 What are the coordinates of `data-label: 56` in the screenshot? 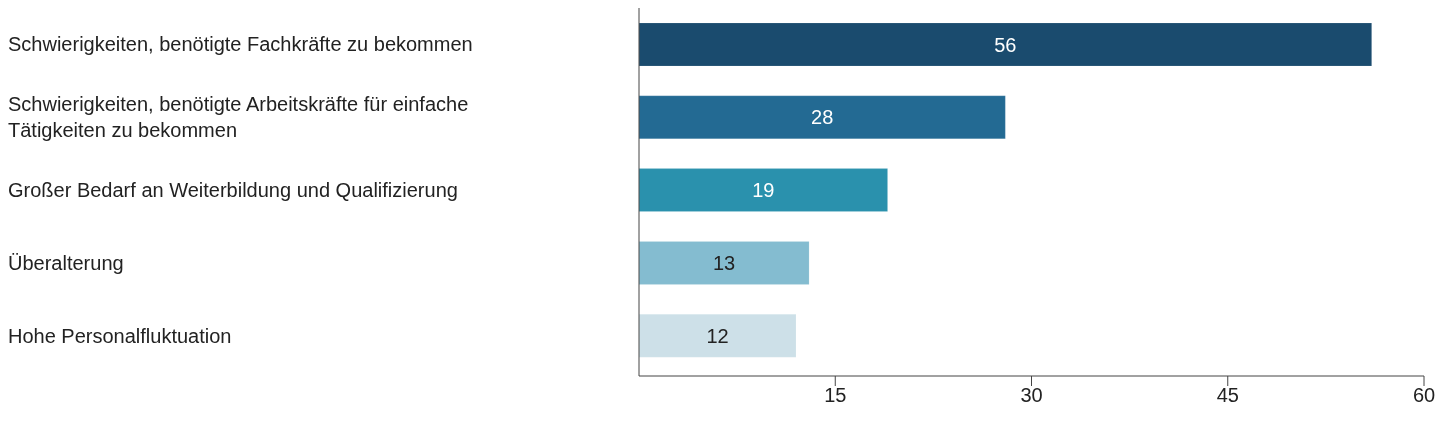 It's located at (1005, 44).